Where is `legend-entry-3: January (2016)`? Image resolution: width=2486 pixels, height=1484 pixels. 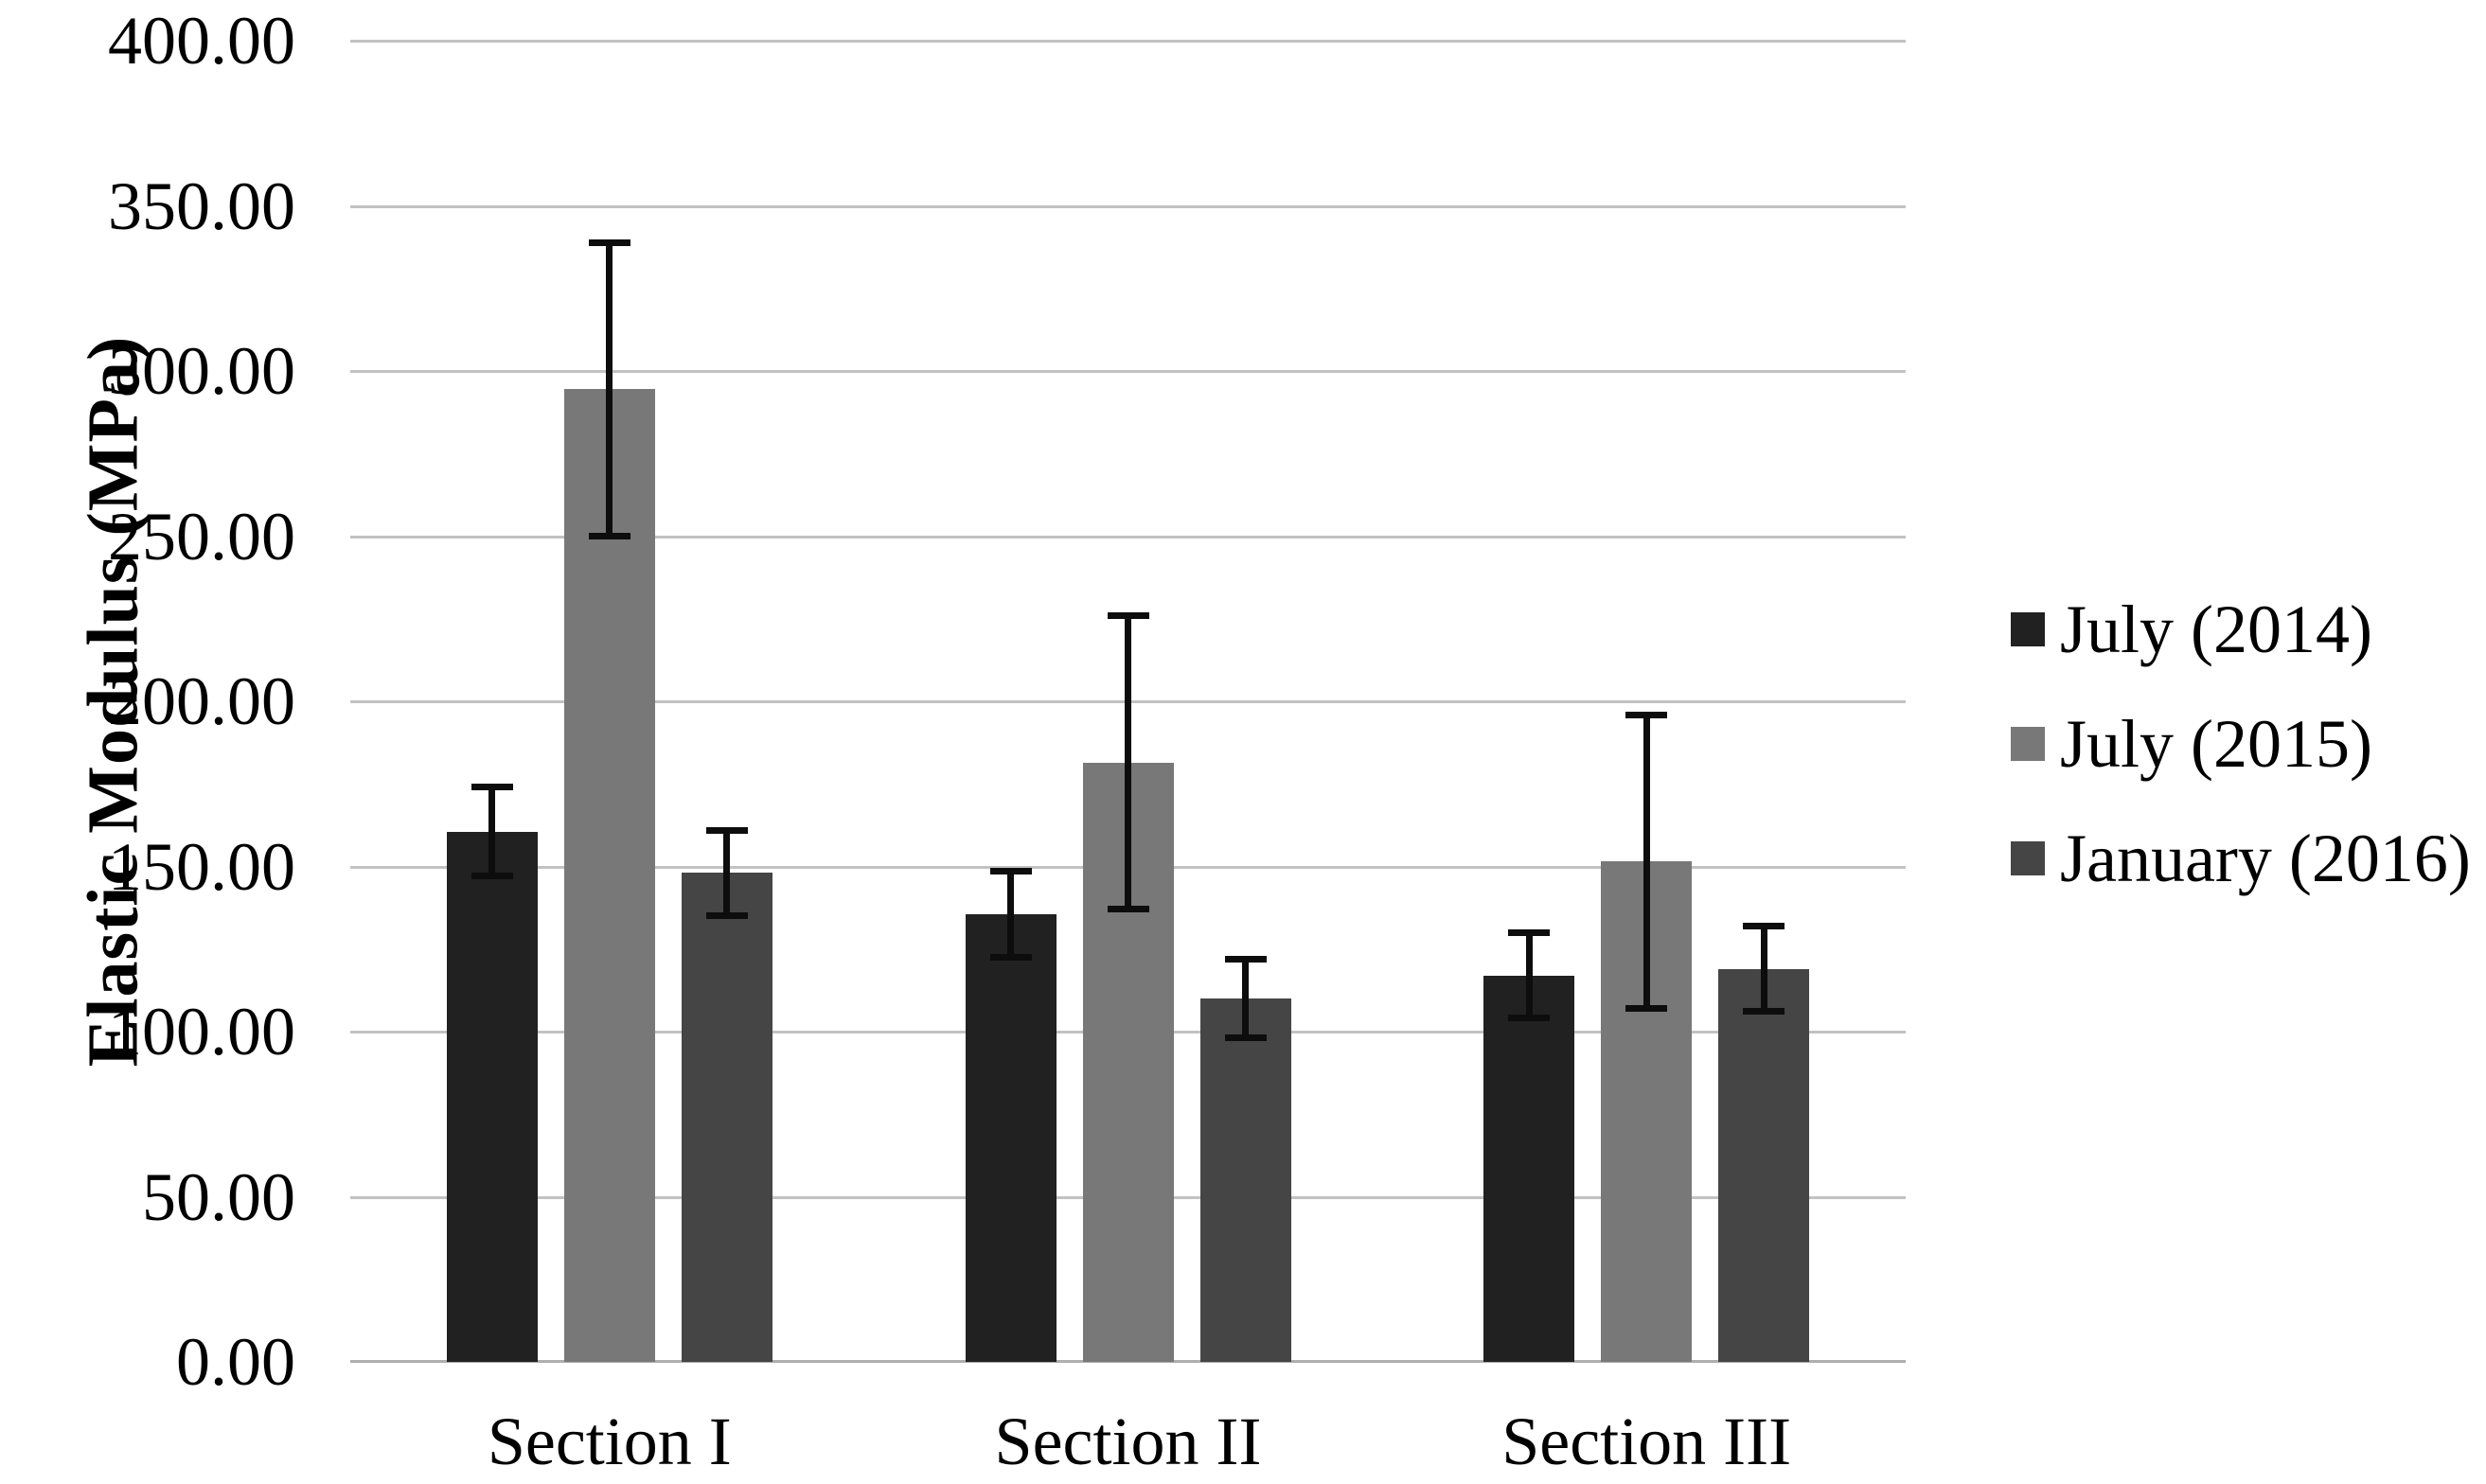
legend-entry-3: January (2016) is located at coordinates (2241, 858).